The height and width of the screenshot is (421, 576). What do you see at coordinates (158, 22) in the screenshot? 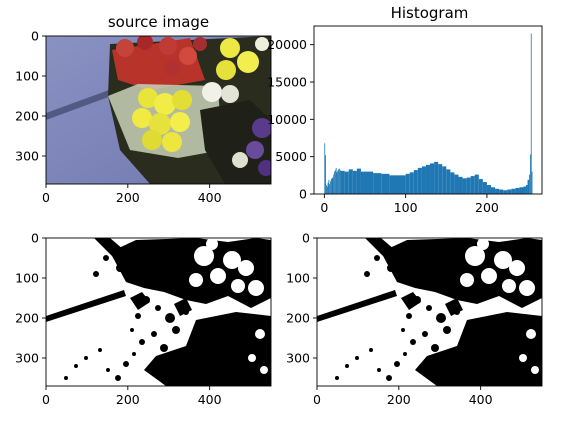
I see `source-image-title: source image` at bounding box center [158, 22].